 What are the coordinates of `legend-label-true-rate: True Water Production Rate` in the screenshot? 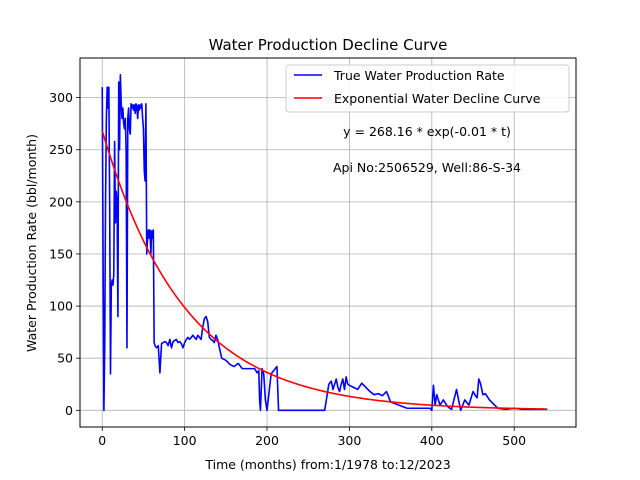 It's located at (419, 75).